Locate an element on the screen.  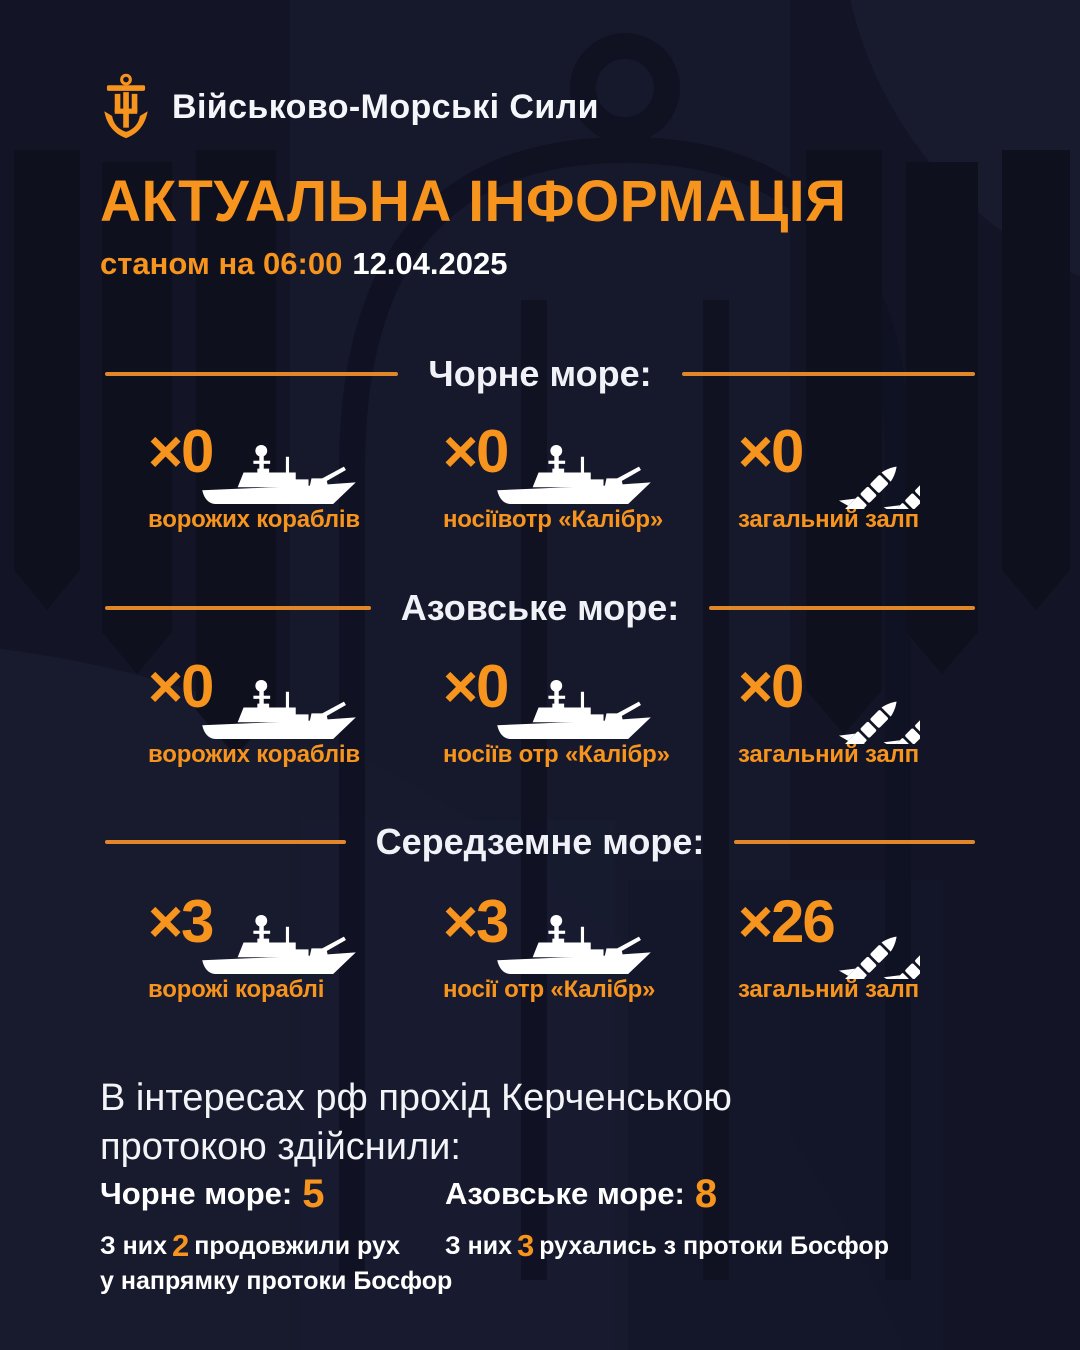
section-title: Середземне море: is located at coordinates (540, 841).